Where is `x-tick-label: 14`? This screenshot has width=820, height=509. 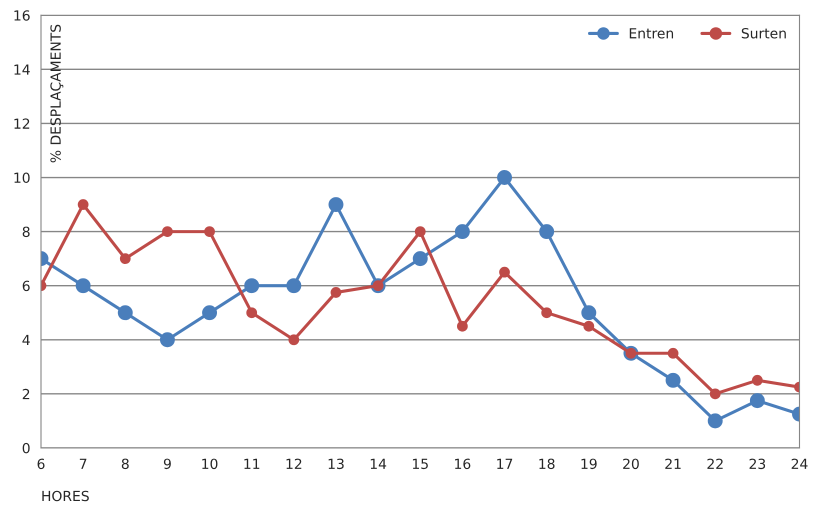 x-tick-label: 14 is located at coordinates (378, 463).